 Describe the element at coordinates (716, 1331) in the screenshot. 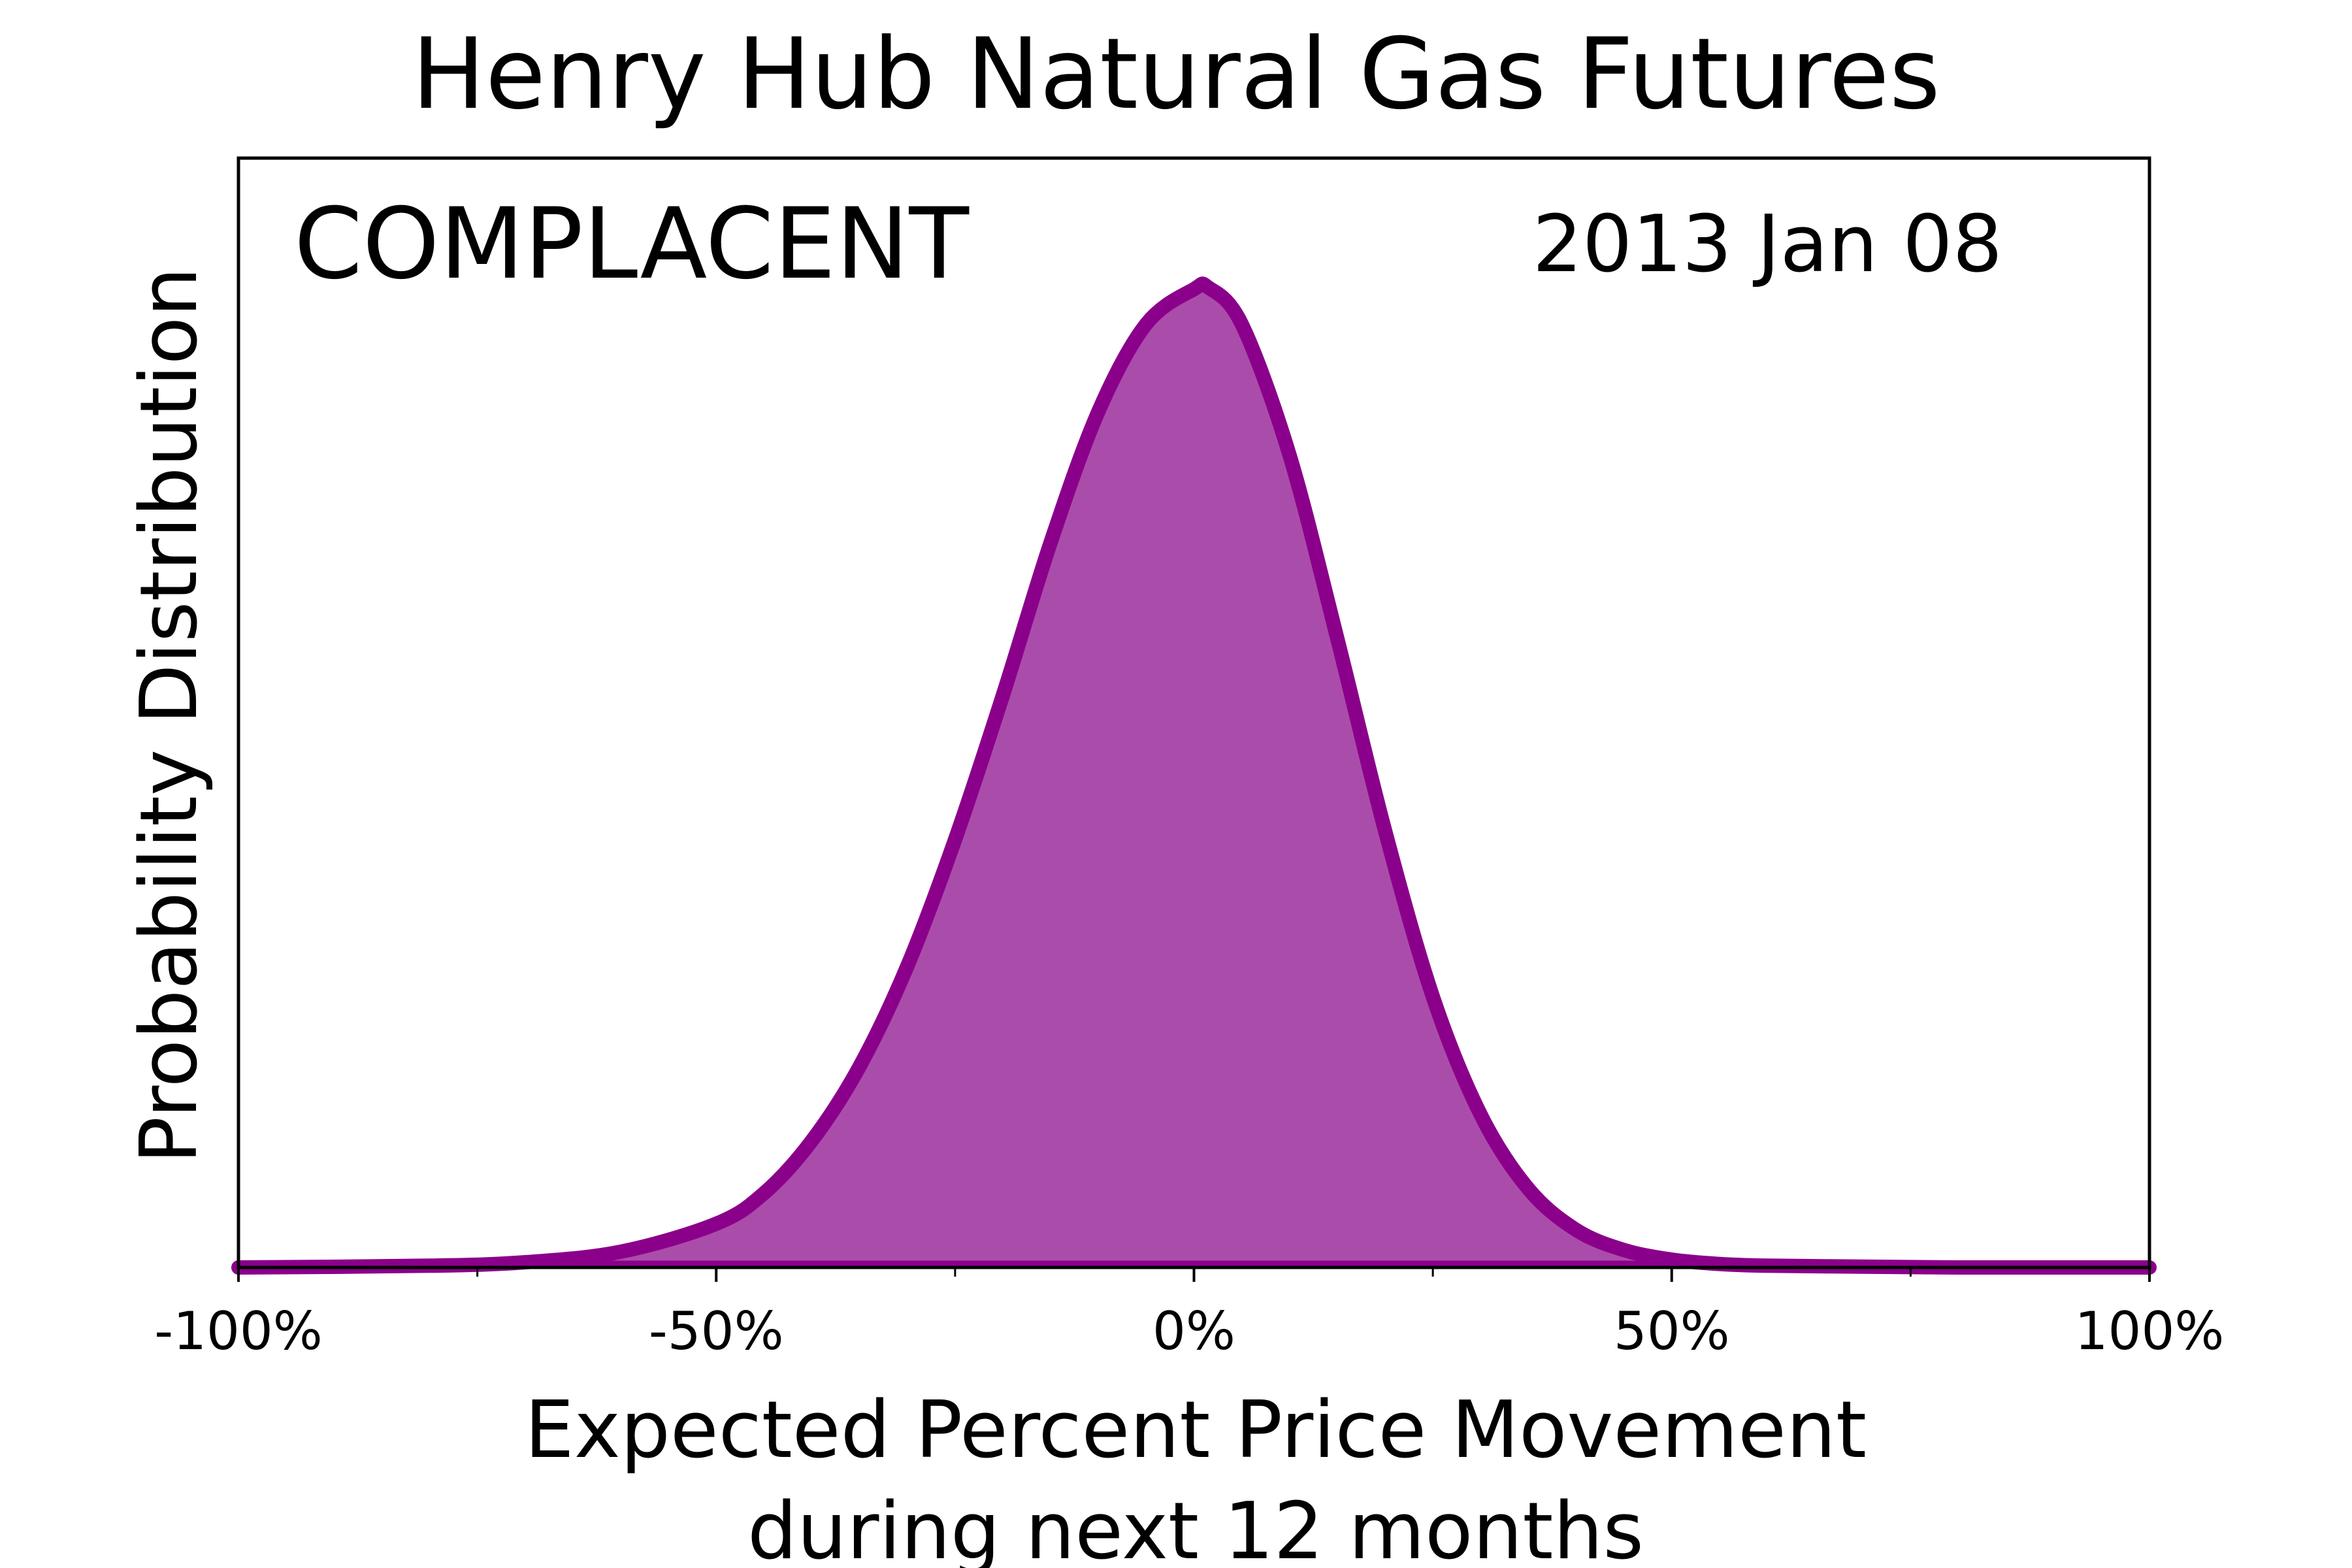

I see `x-tick-label: -50%` at that location.